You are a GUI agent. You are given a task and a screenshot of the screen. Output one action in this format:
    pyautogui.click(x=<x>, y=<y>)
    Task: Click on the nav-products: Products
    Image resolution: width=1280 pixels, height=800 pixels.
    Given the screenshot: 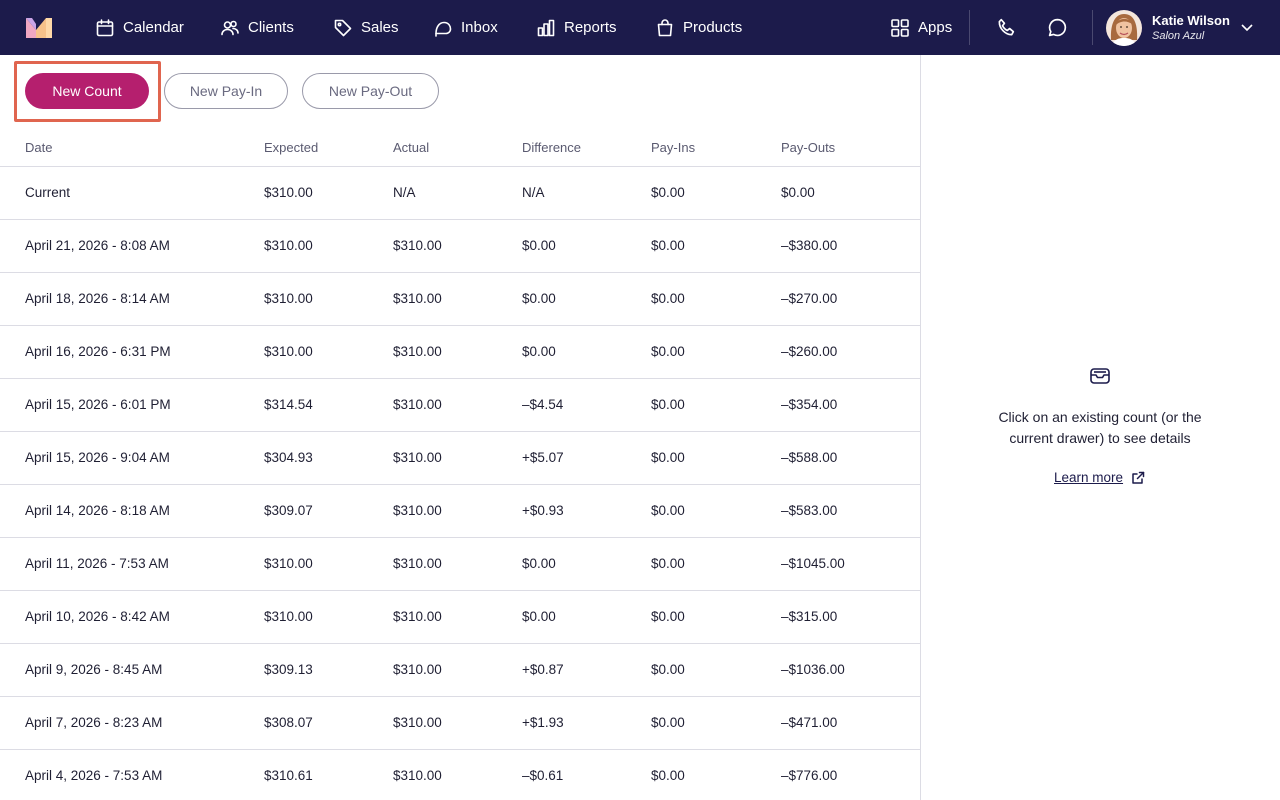 What is the action you would take?
    pyautogui.click(x=698, y=27)
    